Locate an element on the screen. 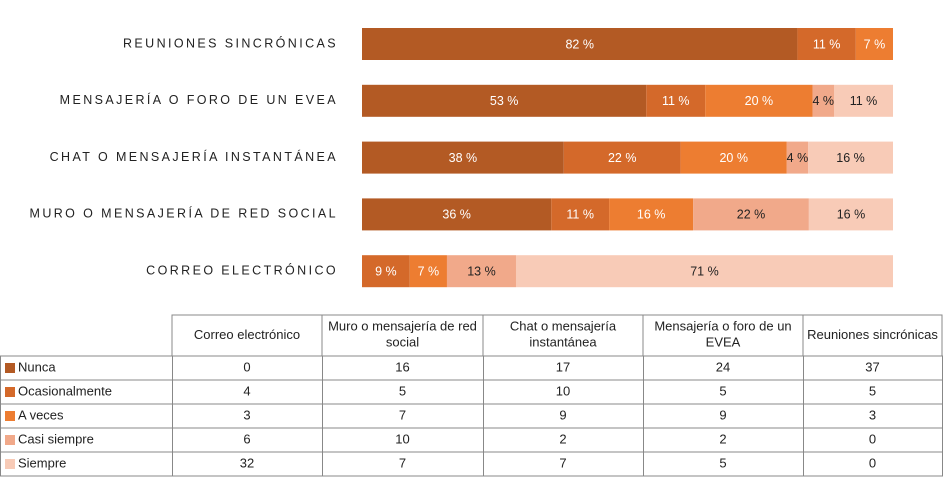 This screenshot has height=501, width=943. legend-label: Casi siempre is located at coordinates (56, 438).